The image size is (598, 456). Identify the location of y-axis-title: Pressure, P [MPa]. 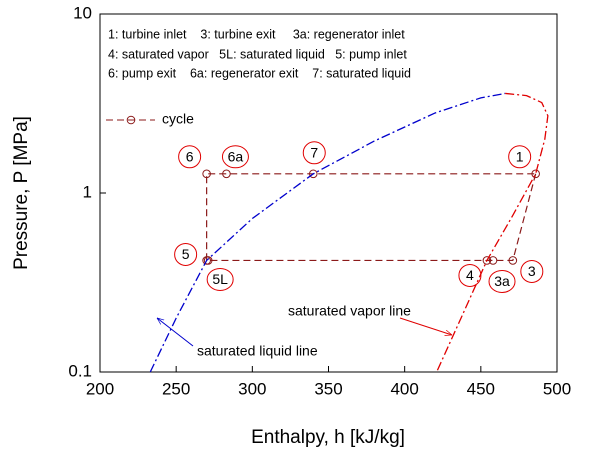
(21, 193).